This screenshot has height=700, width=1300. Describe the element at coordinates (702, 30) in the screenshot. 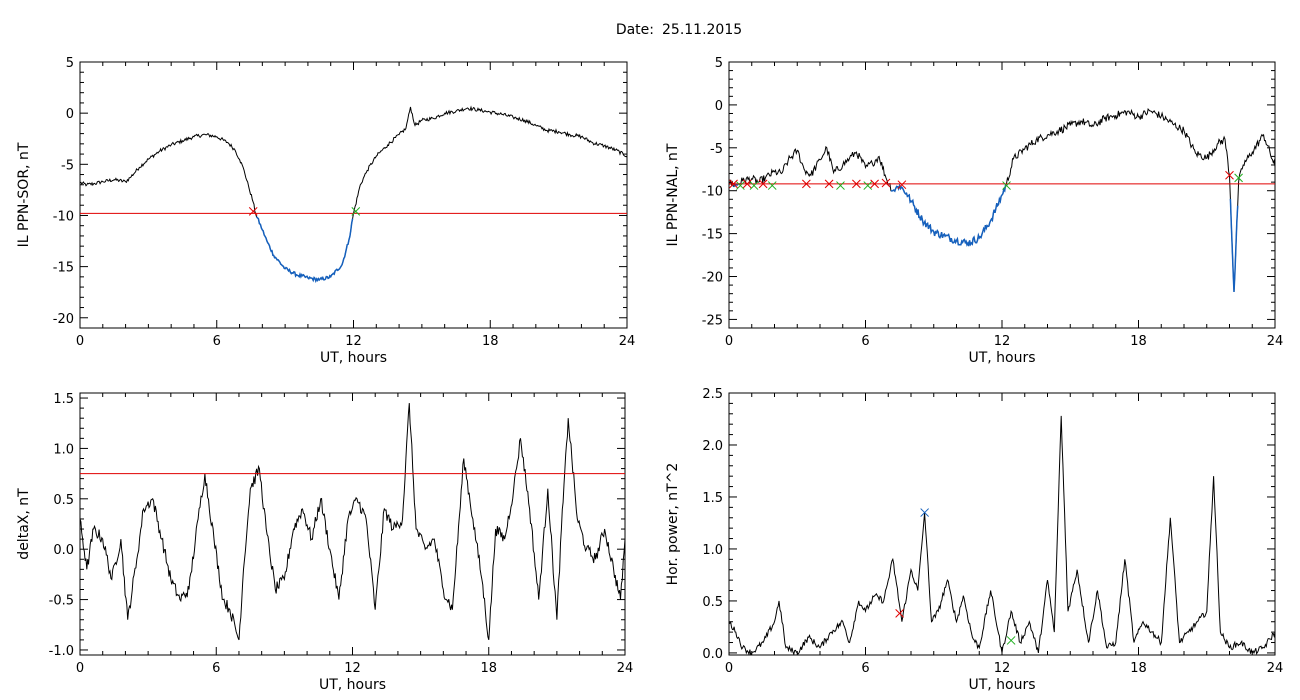

I see `date-value: 25.11.2015` at that location.